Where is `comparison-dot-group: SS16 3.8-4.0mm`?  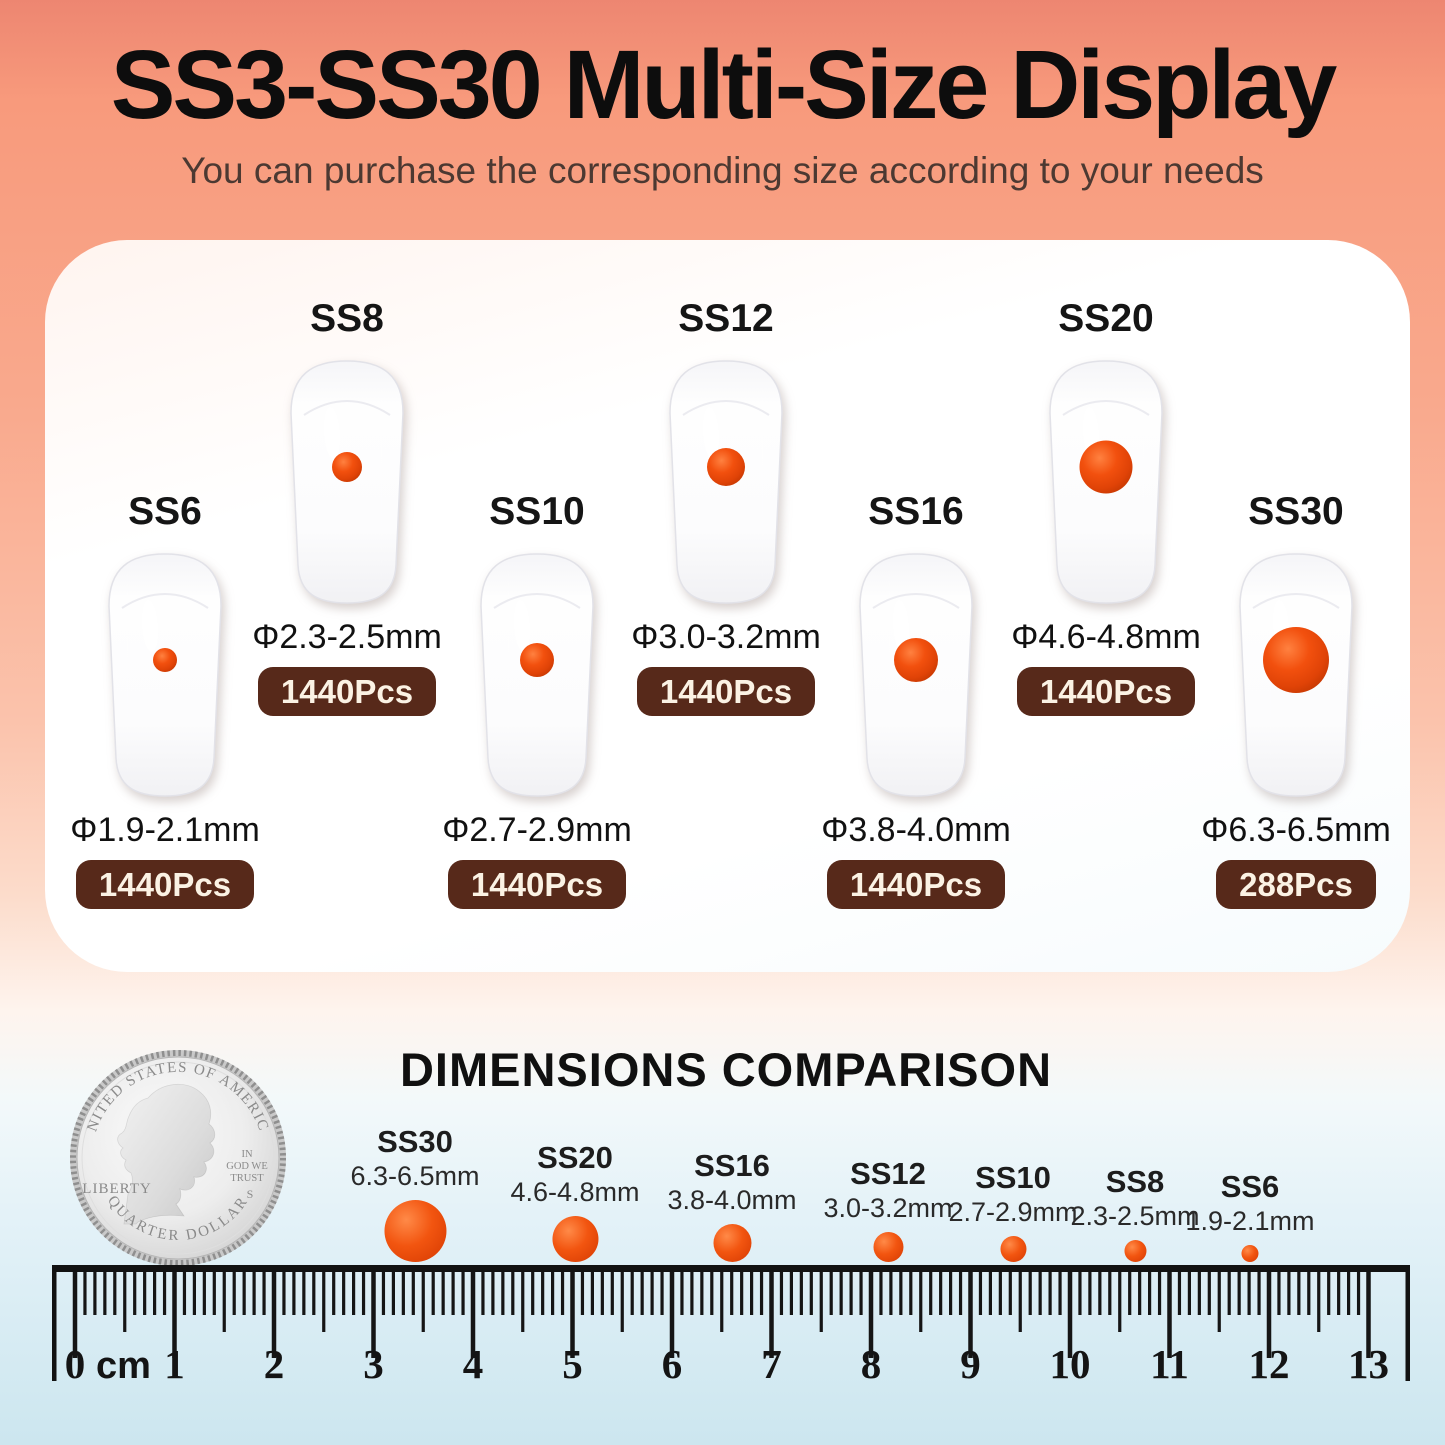 comparison-dot-group: SS16 3.8-4.0mm is located at coordinates (732, 1205).